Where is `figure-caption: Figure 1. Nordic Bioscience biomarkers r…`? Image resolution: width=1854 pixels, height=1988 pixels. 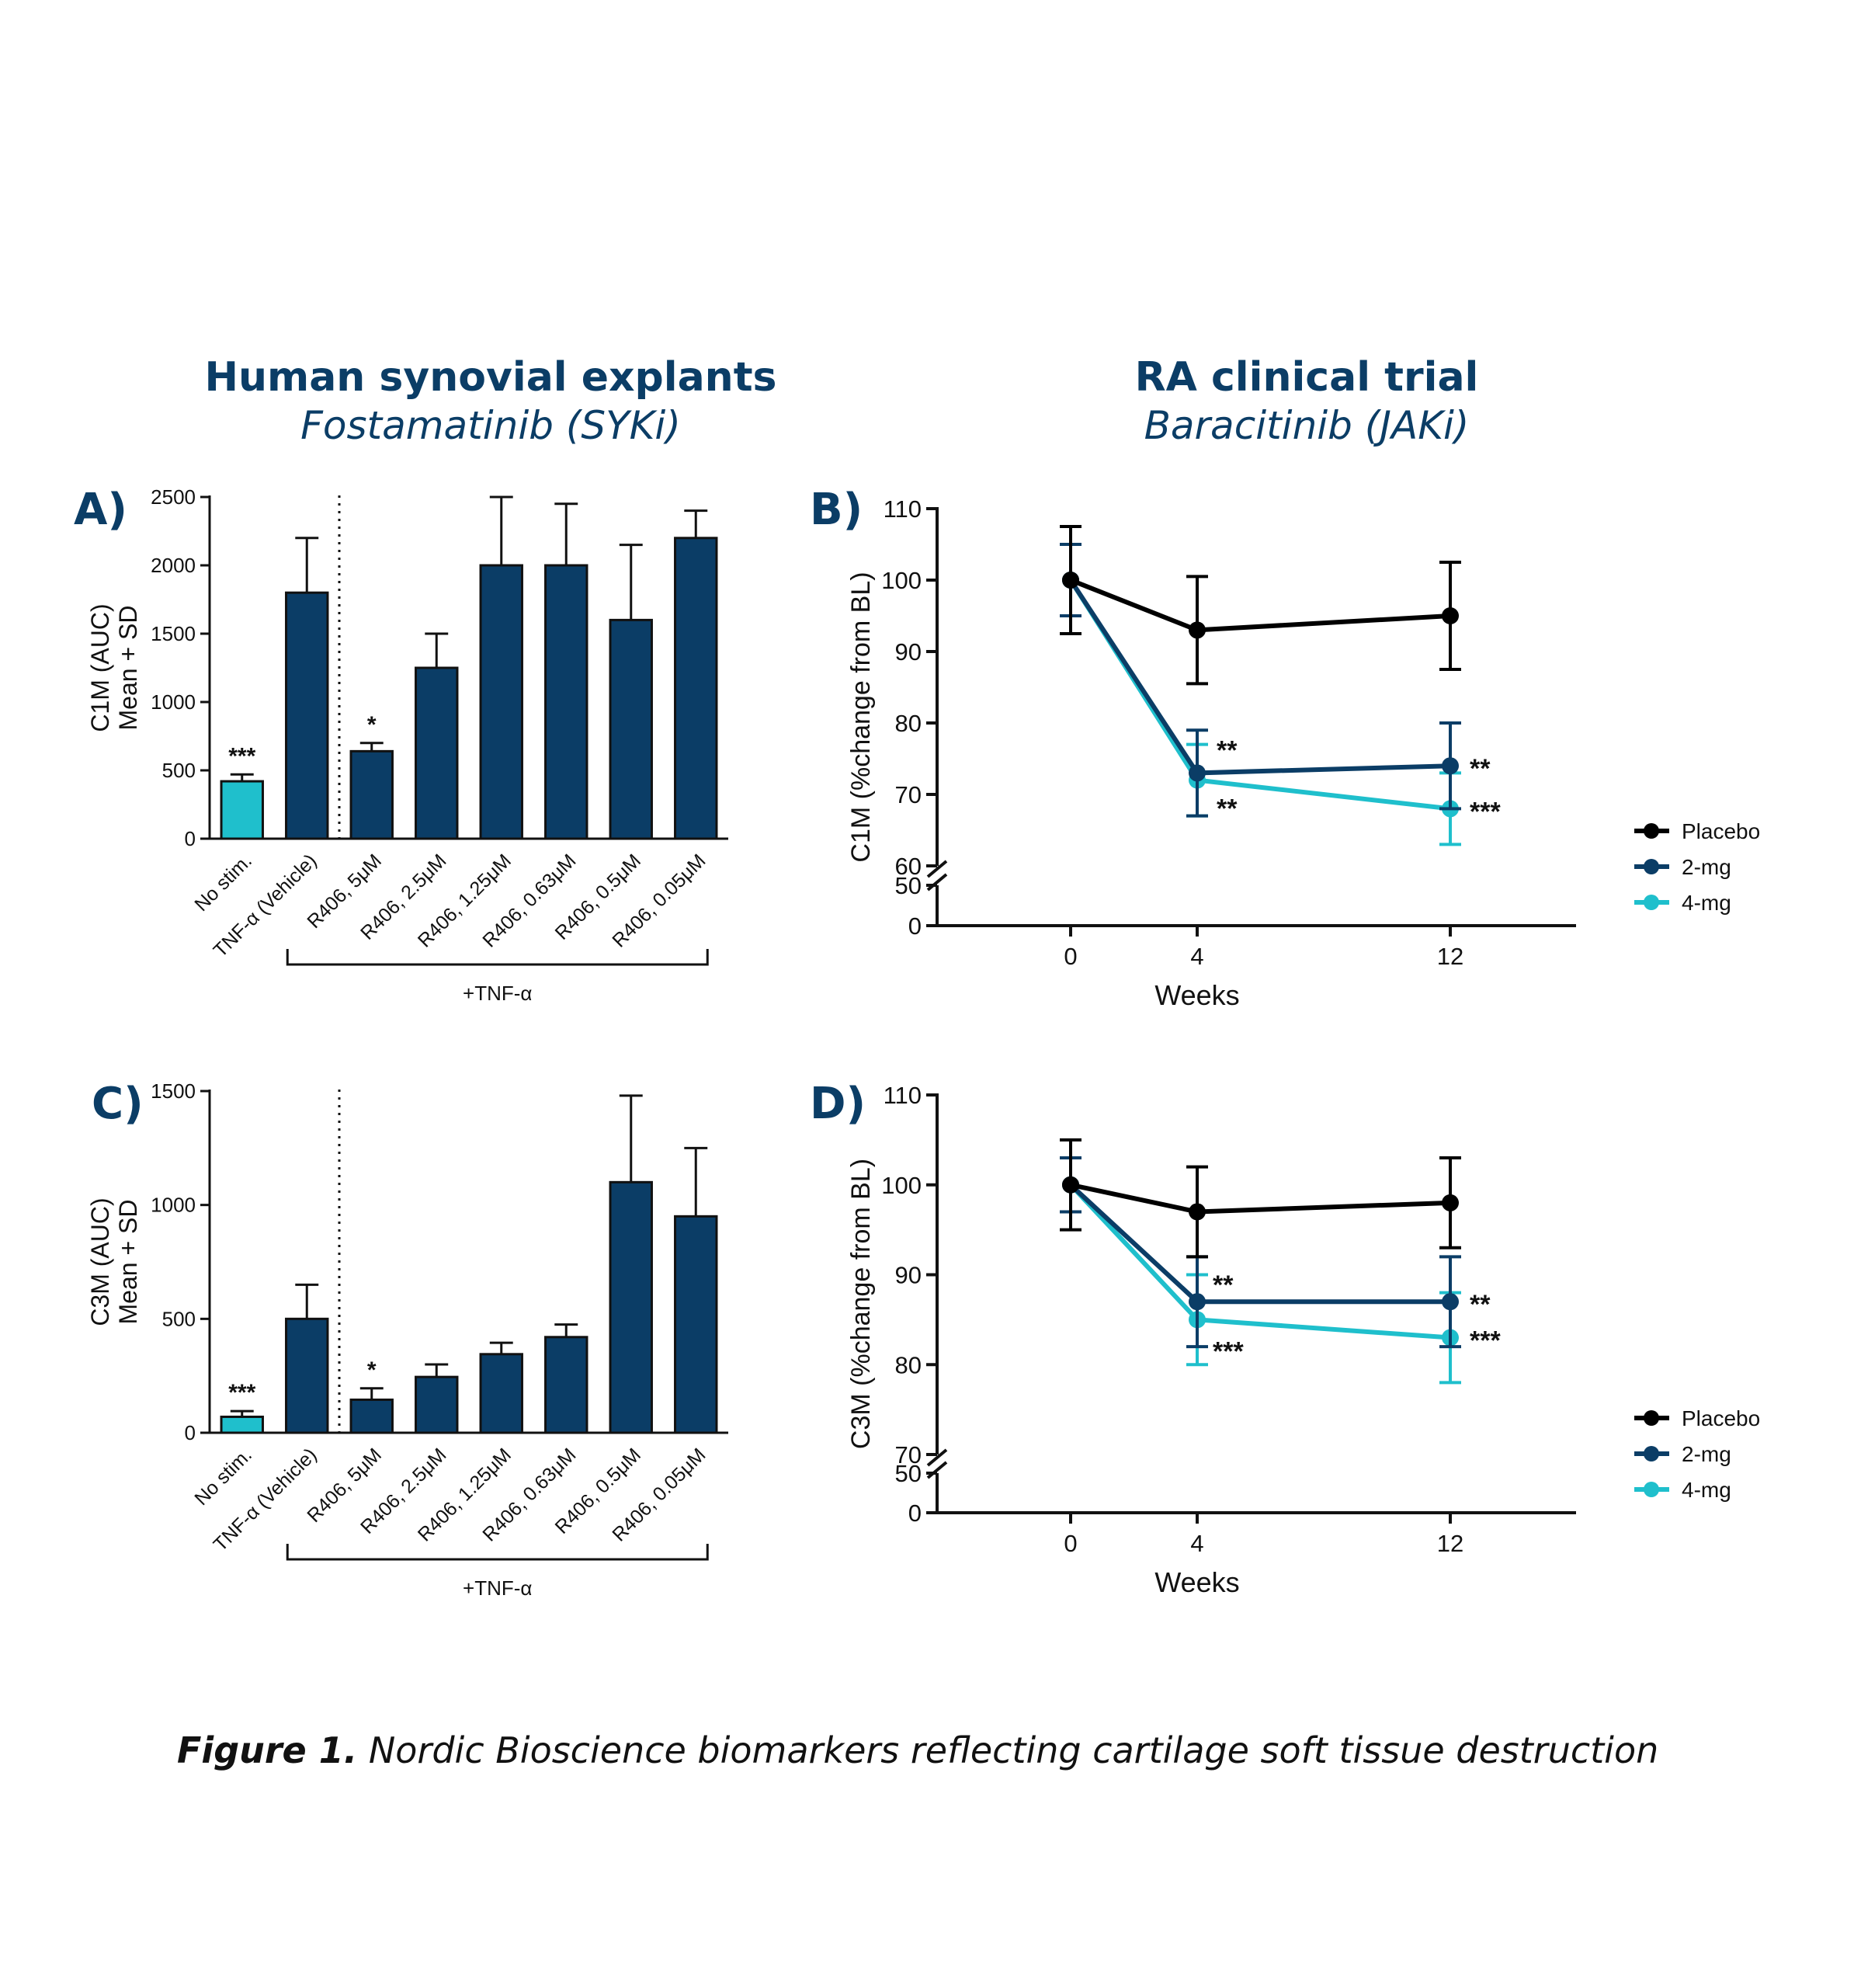
figure-caption: Figure 1. Nordic Bioscience biomarkers r… is located at coordinates (917, 1750).